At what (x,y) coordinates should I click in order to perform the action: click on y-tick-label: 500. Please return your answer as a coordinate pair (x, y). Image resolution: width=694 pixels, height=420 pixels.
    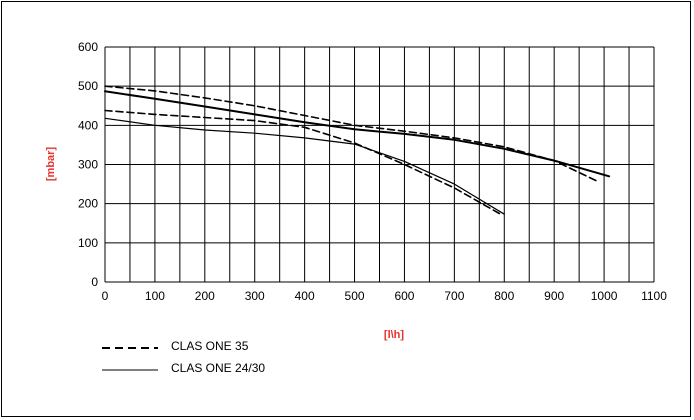
    Looking at the image, I should click on (88, 86).